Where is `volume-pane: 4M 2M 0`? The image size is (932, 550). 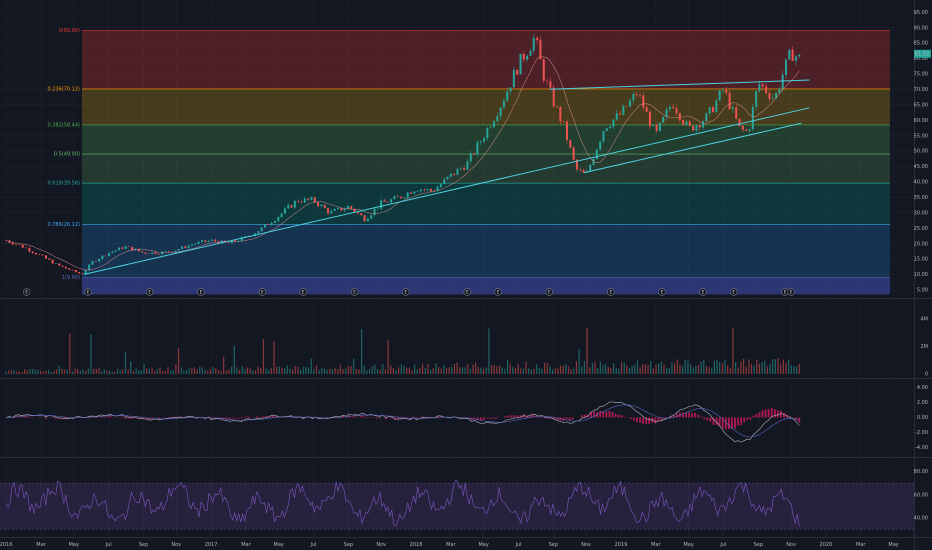 volume-pane: 4M 2M 0 is located at coordinates (467, 347).